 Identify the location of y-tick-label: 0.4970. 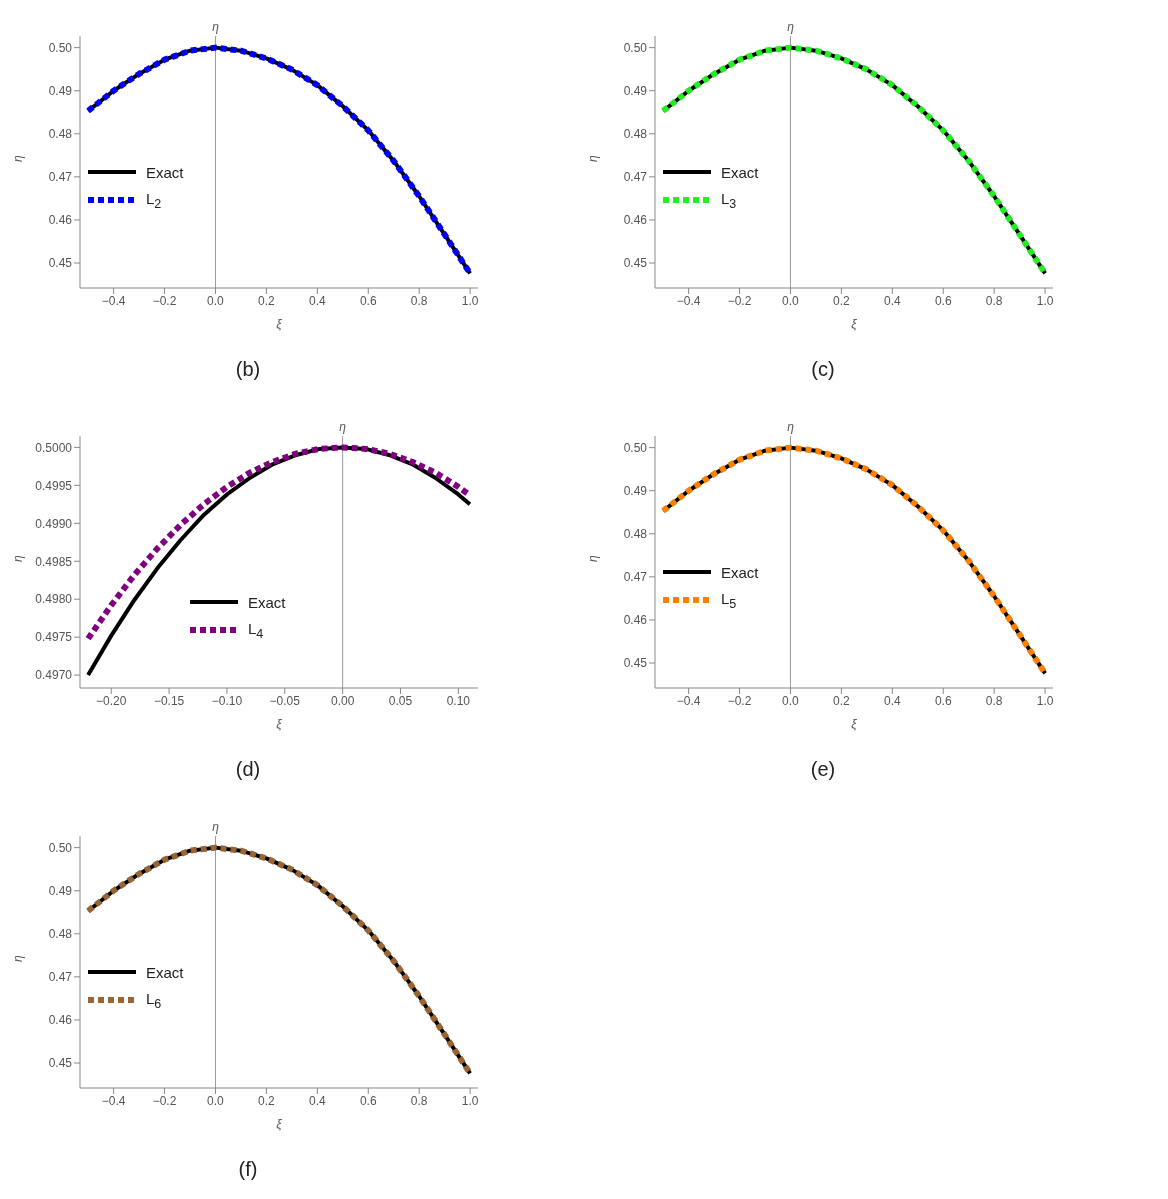
(54, 675).